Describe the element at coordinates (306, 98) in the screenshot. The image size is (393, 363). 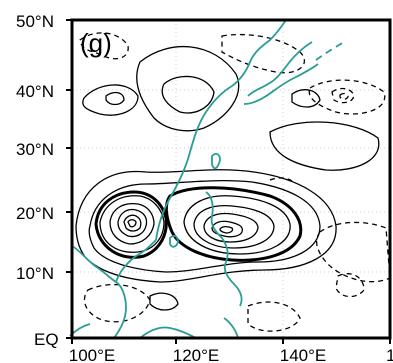
I see `contour-pos-ne-small` at that location.